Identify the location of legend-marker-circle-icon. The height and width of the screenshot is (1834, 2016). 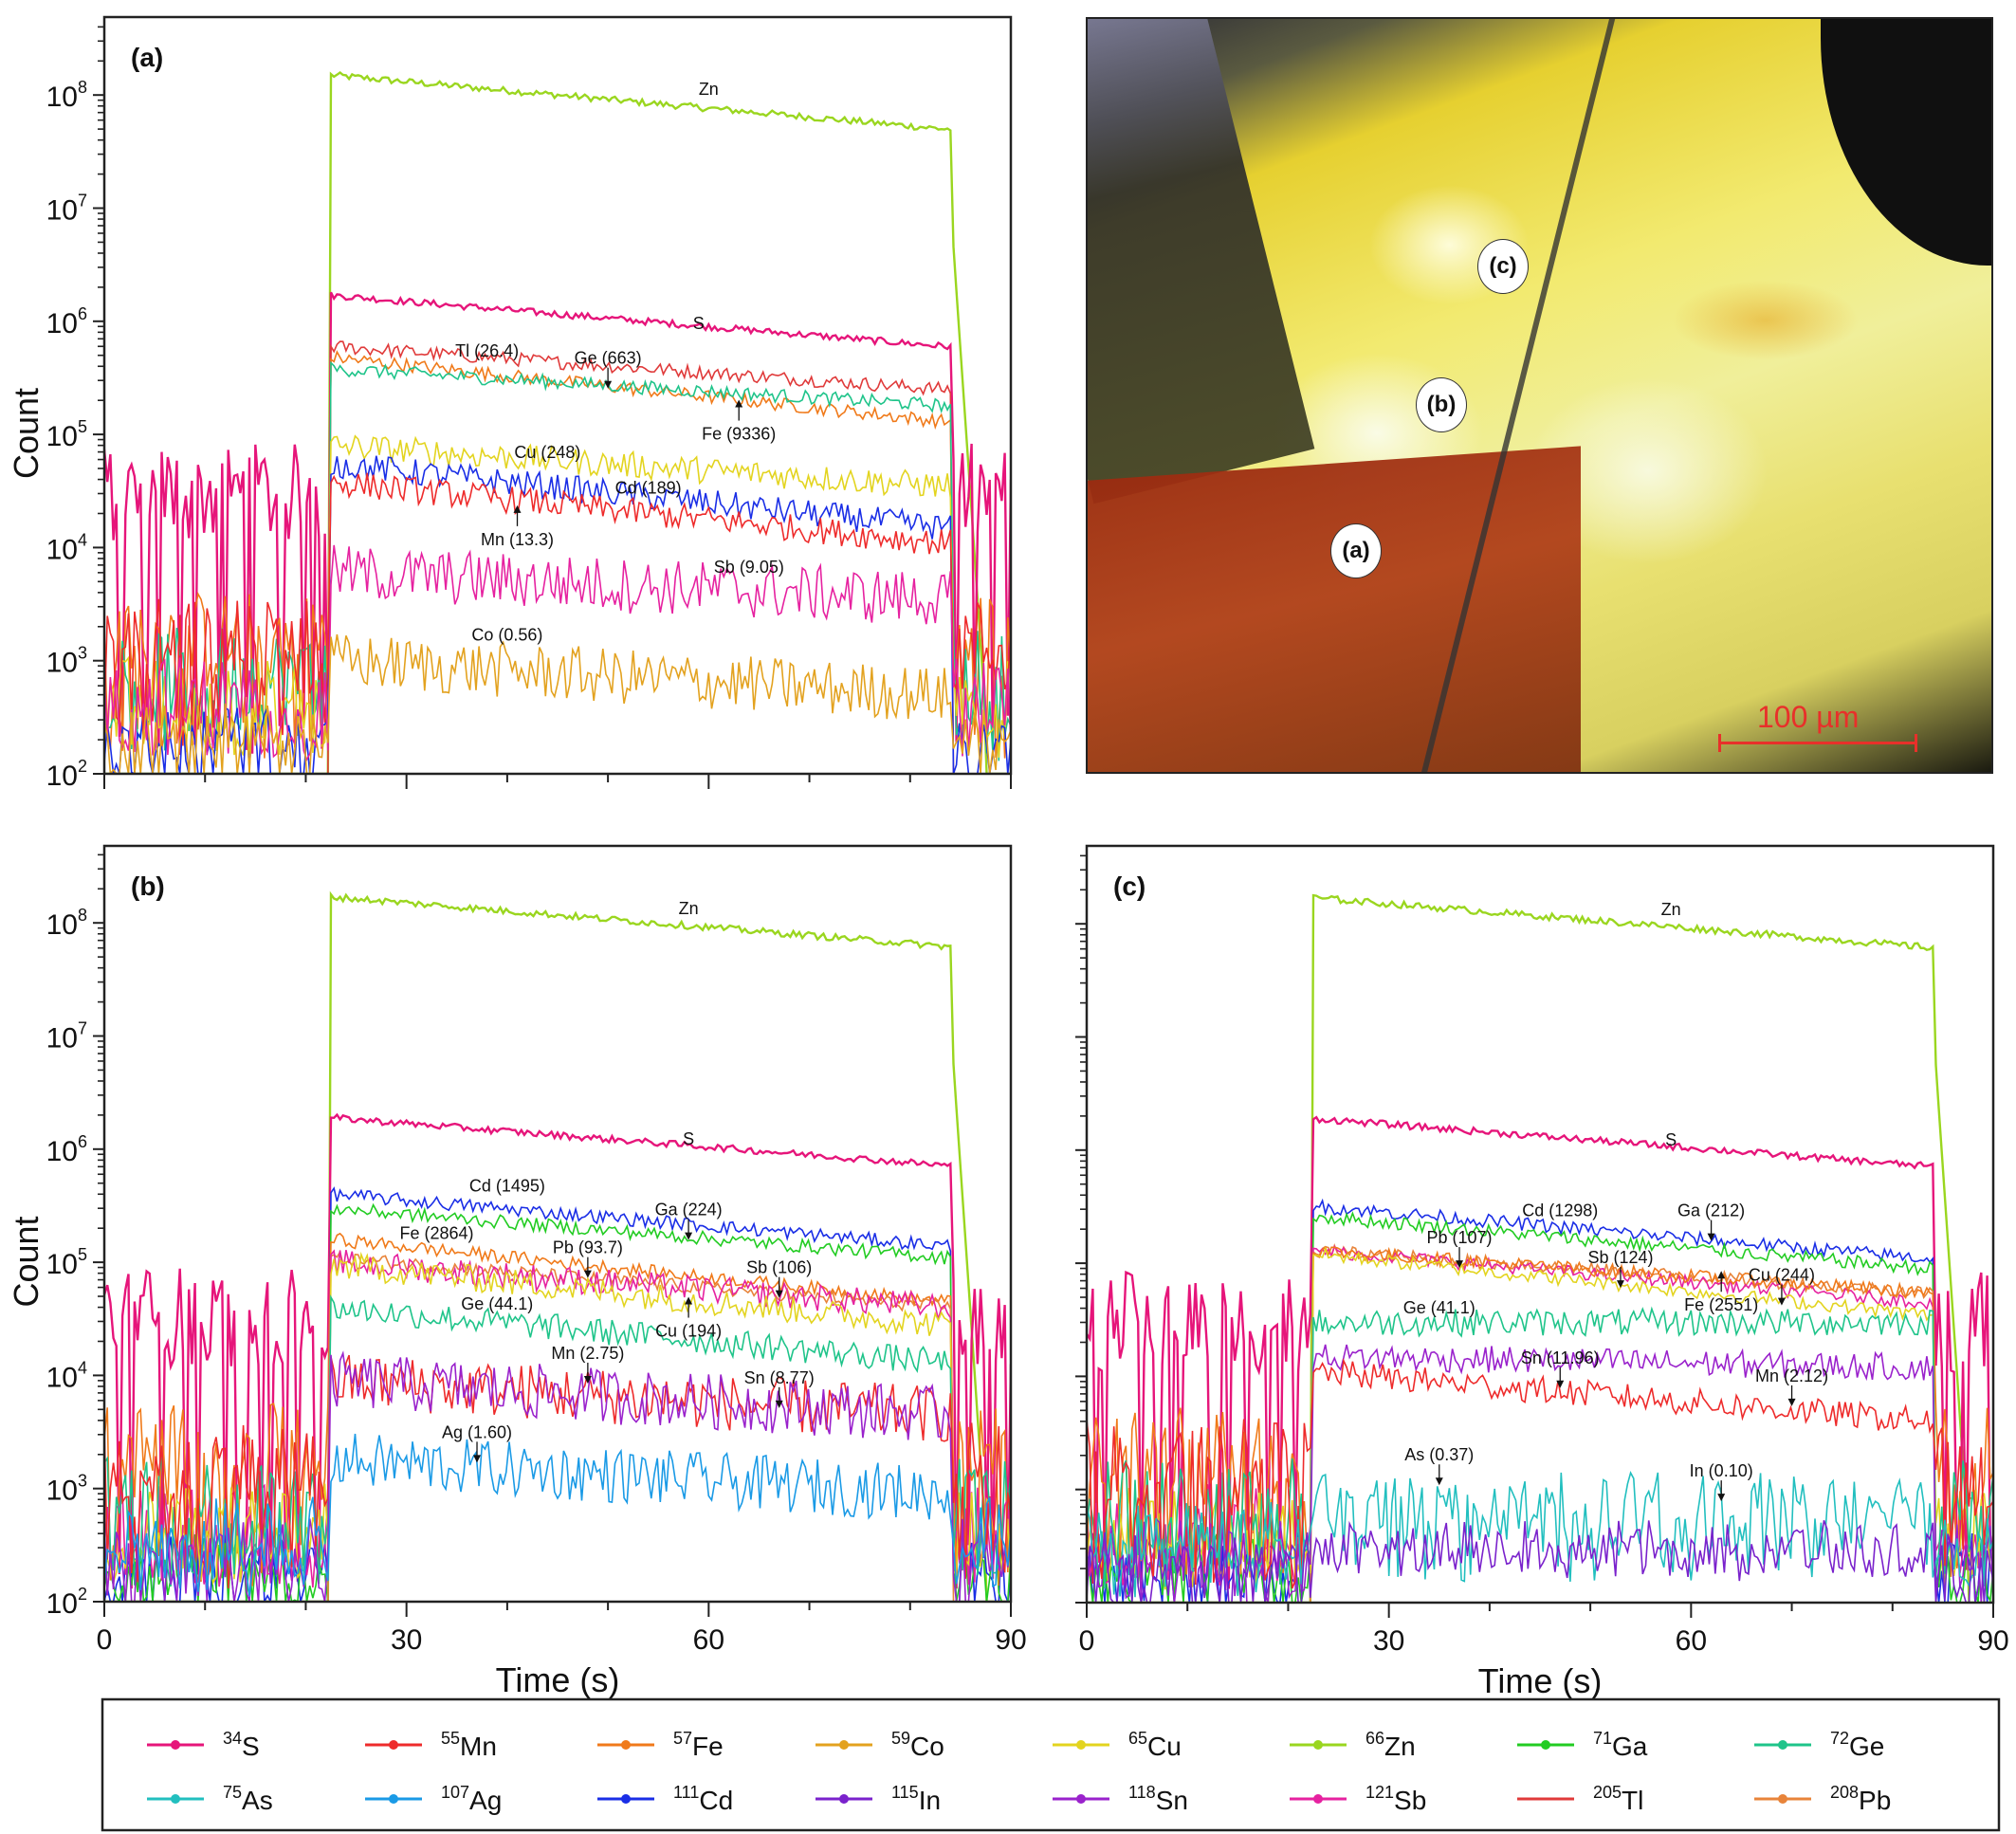
(393, 1745).